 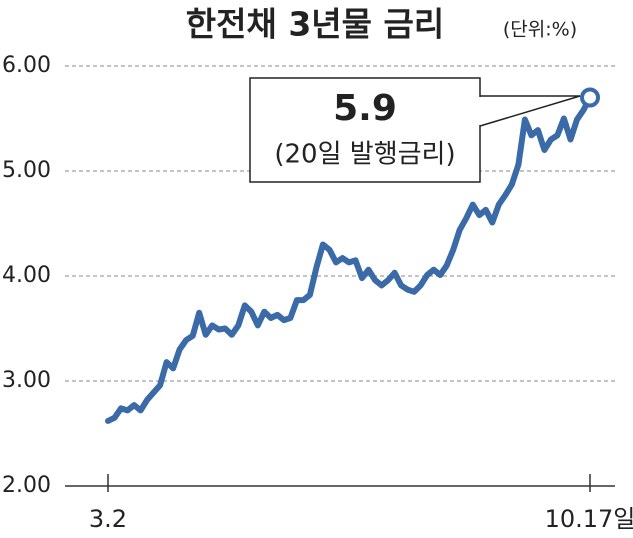 What do you see at coordinates (365, 130) in the screenshot?
I see `callout-box` at bounding box center [365, 130].